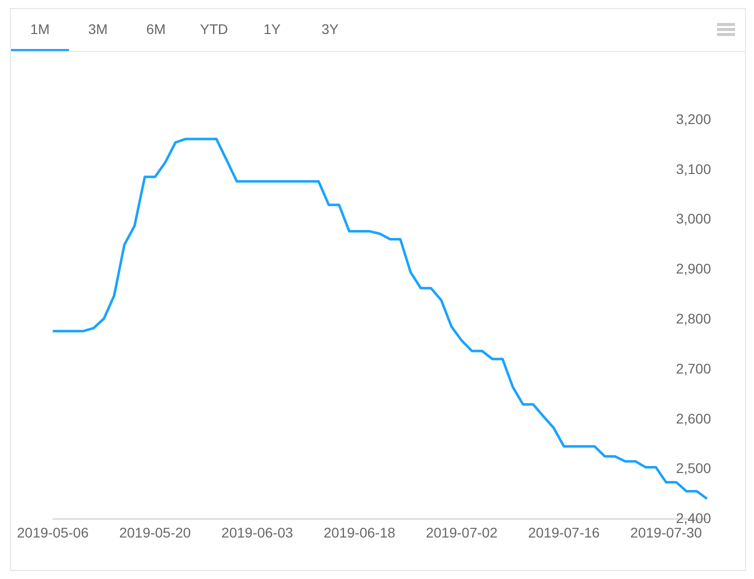 This screenshot has height=579, width=754. I want to click on y-tick-label: 2,800, so click(694, 318).